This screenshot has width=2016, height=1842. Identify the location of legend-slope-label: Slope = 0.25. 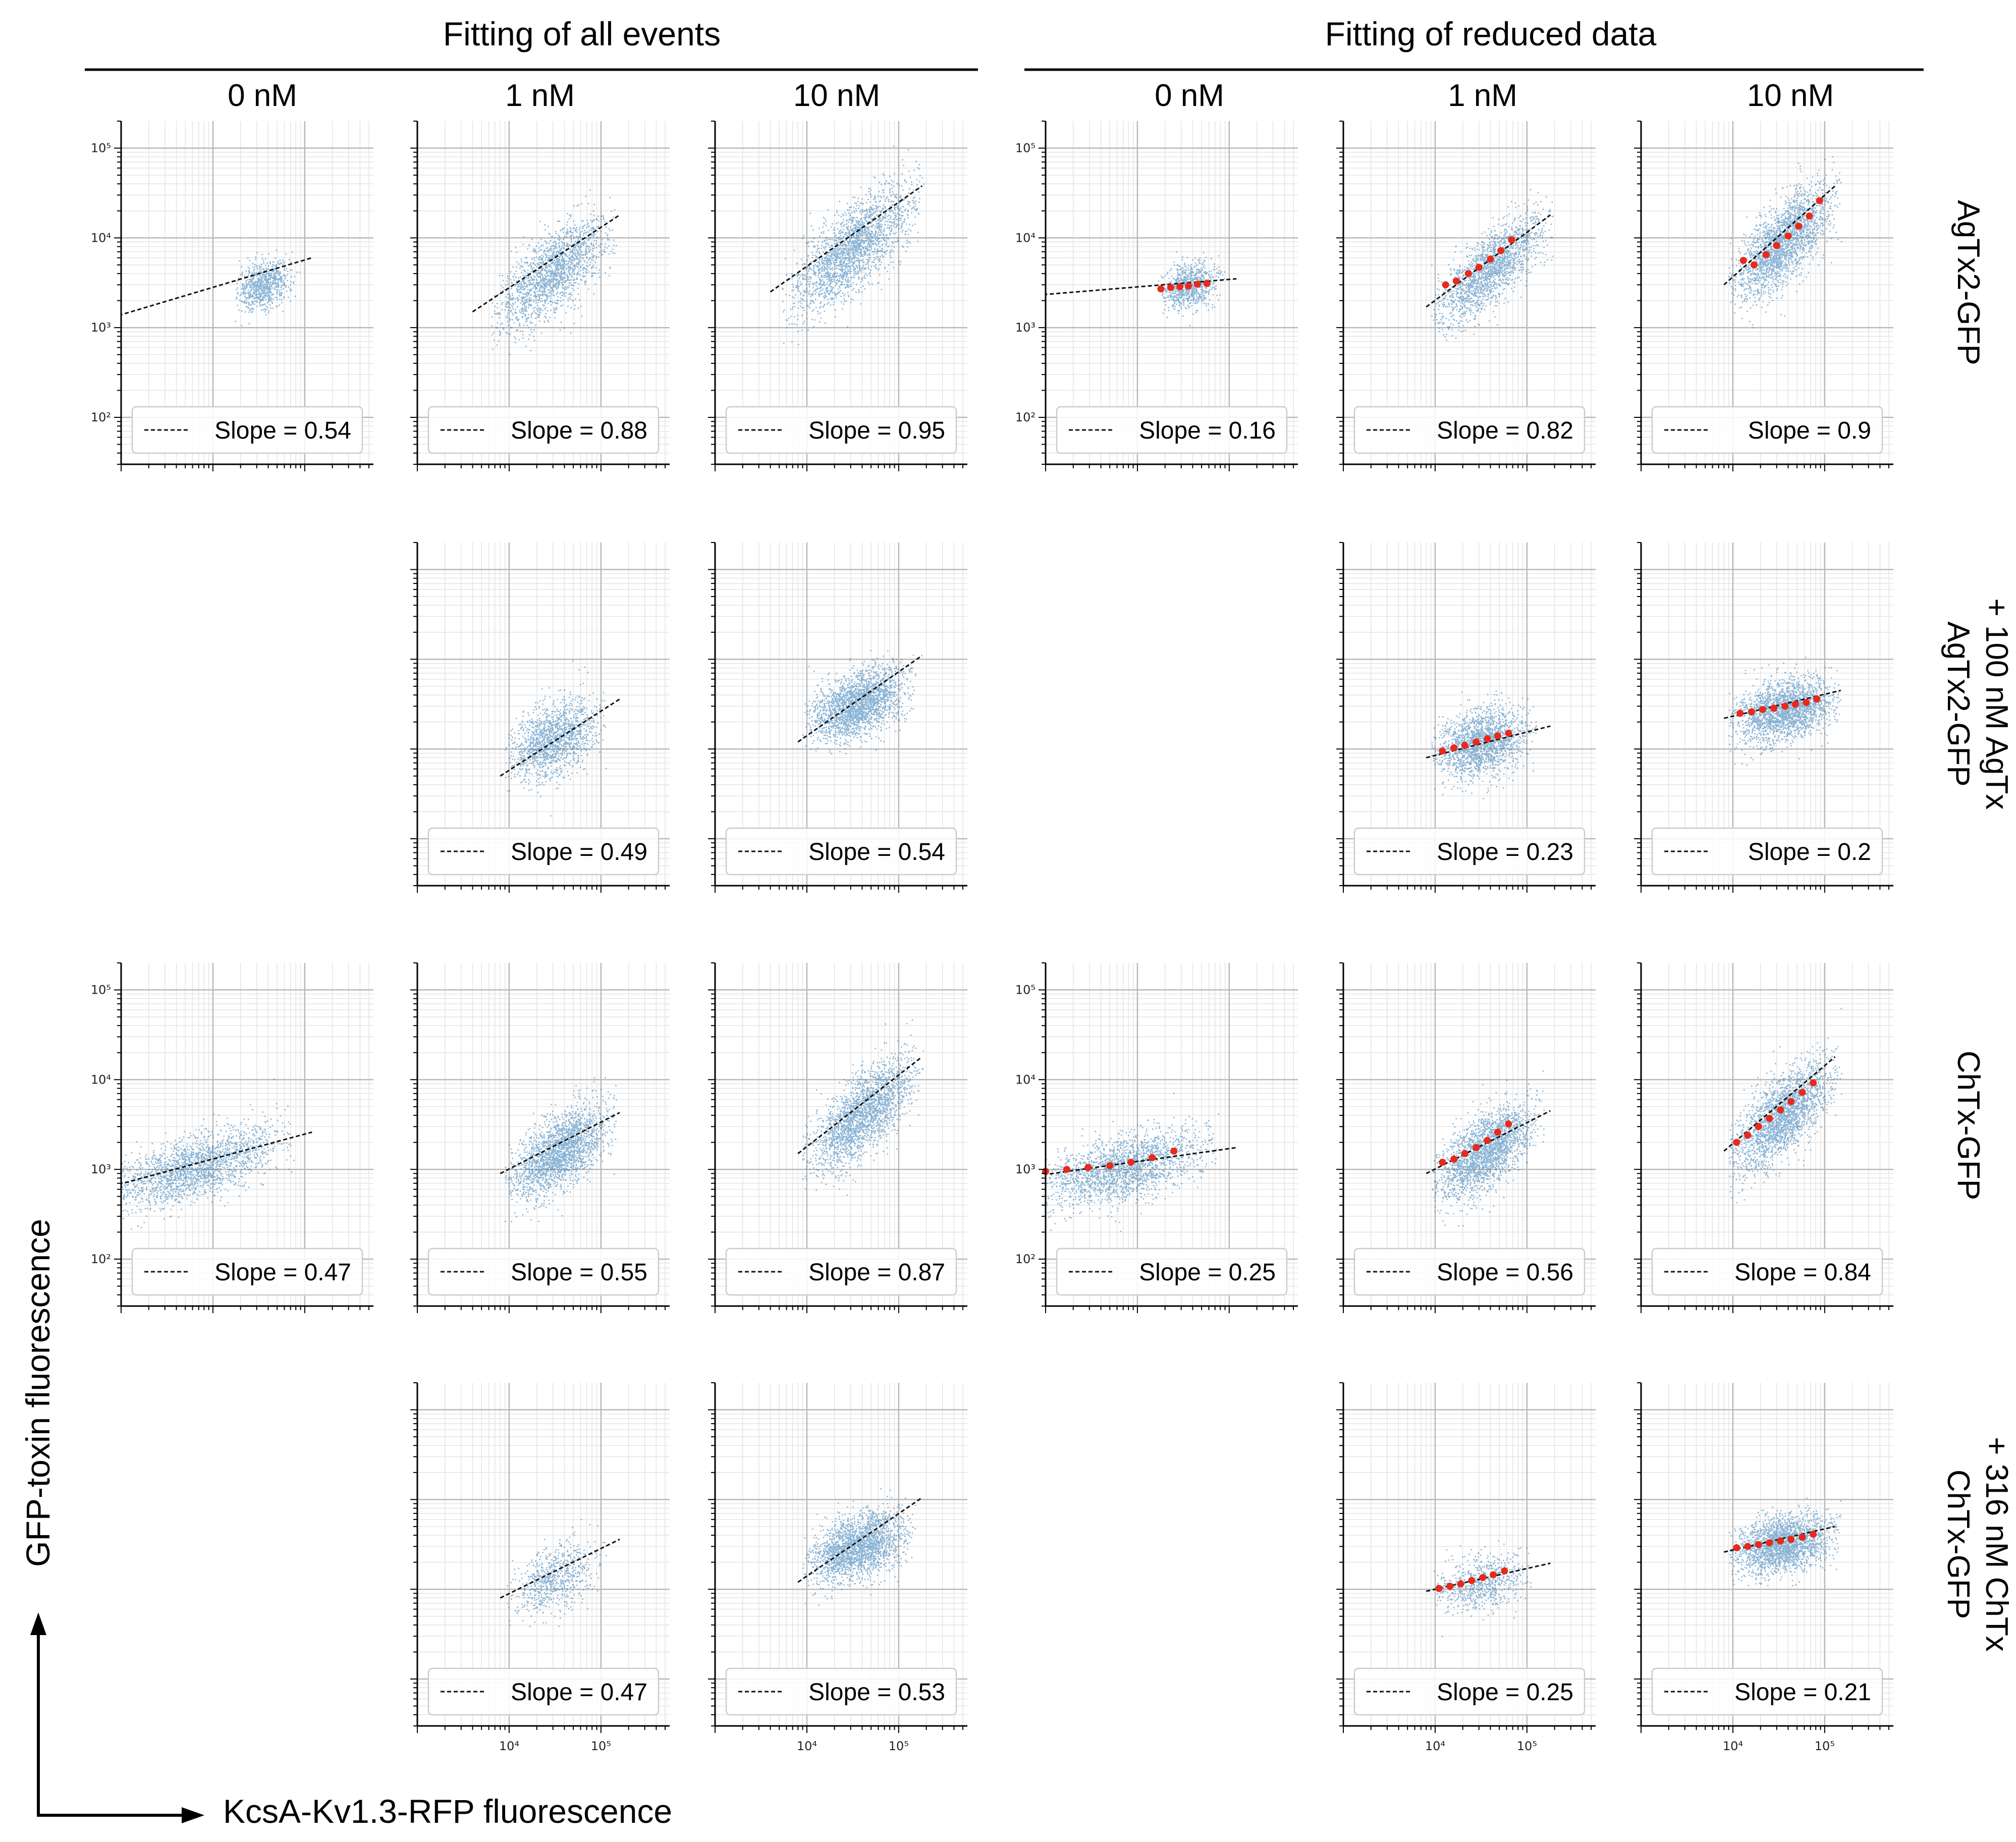
(1207, 1272).